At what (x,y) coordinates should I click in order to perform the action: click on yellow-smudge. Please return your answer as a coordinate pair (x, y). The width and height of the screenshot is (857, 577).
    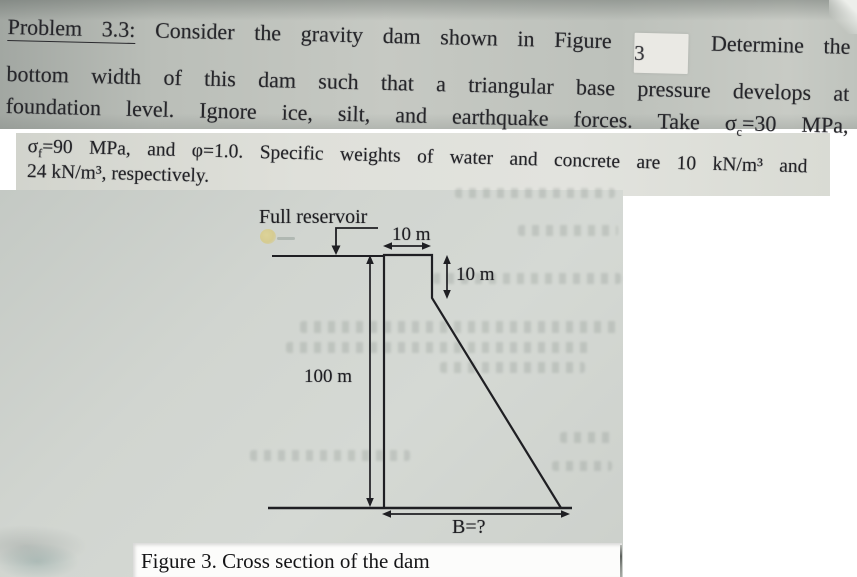
    Looking at the image, I should click on (268, 236).